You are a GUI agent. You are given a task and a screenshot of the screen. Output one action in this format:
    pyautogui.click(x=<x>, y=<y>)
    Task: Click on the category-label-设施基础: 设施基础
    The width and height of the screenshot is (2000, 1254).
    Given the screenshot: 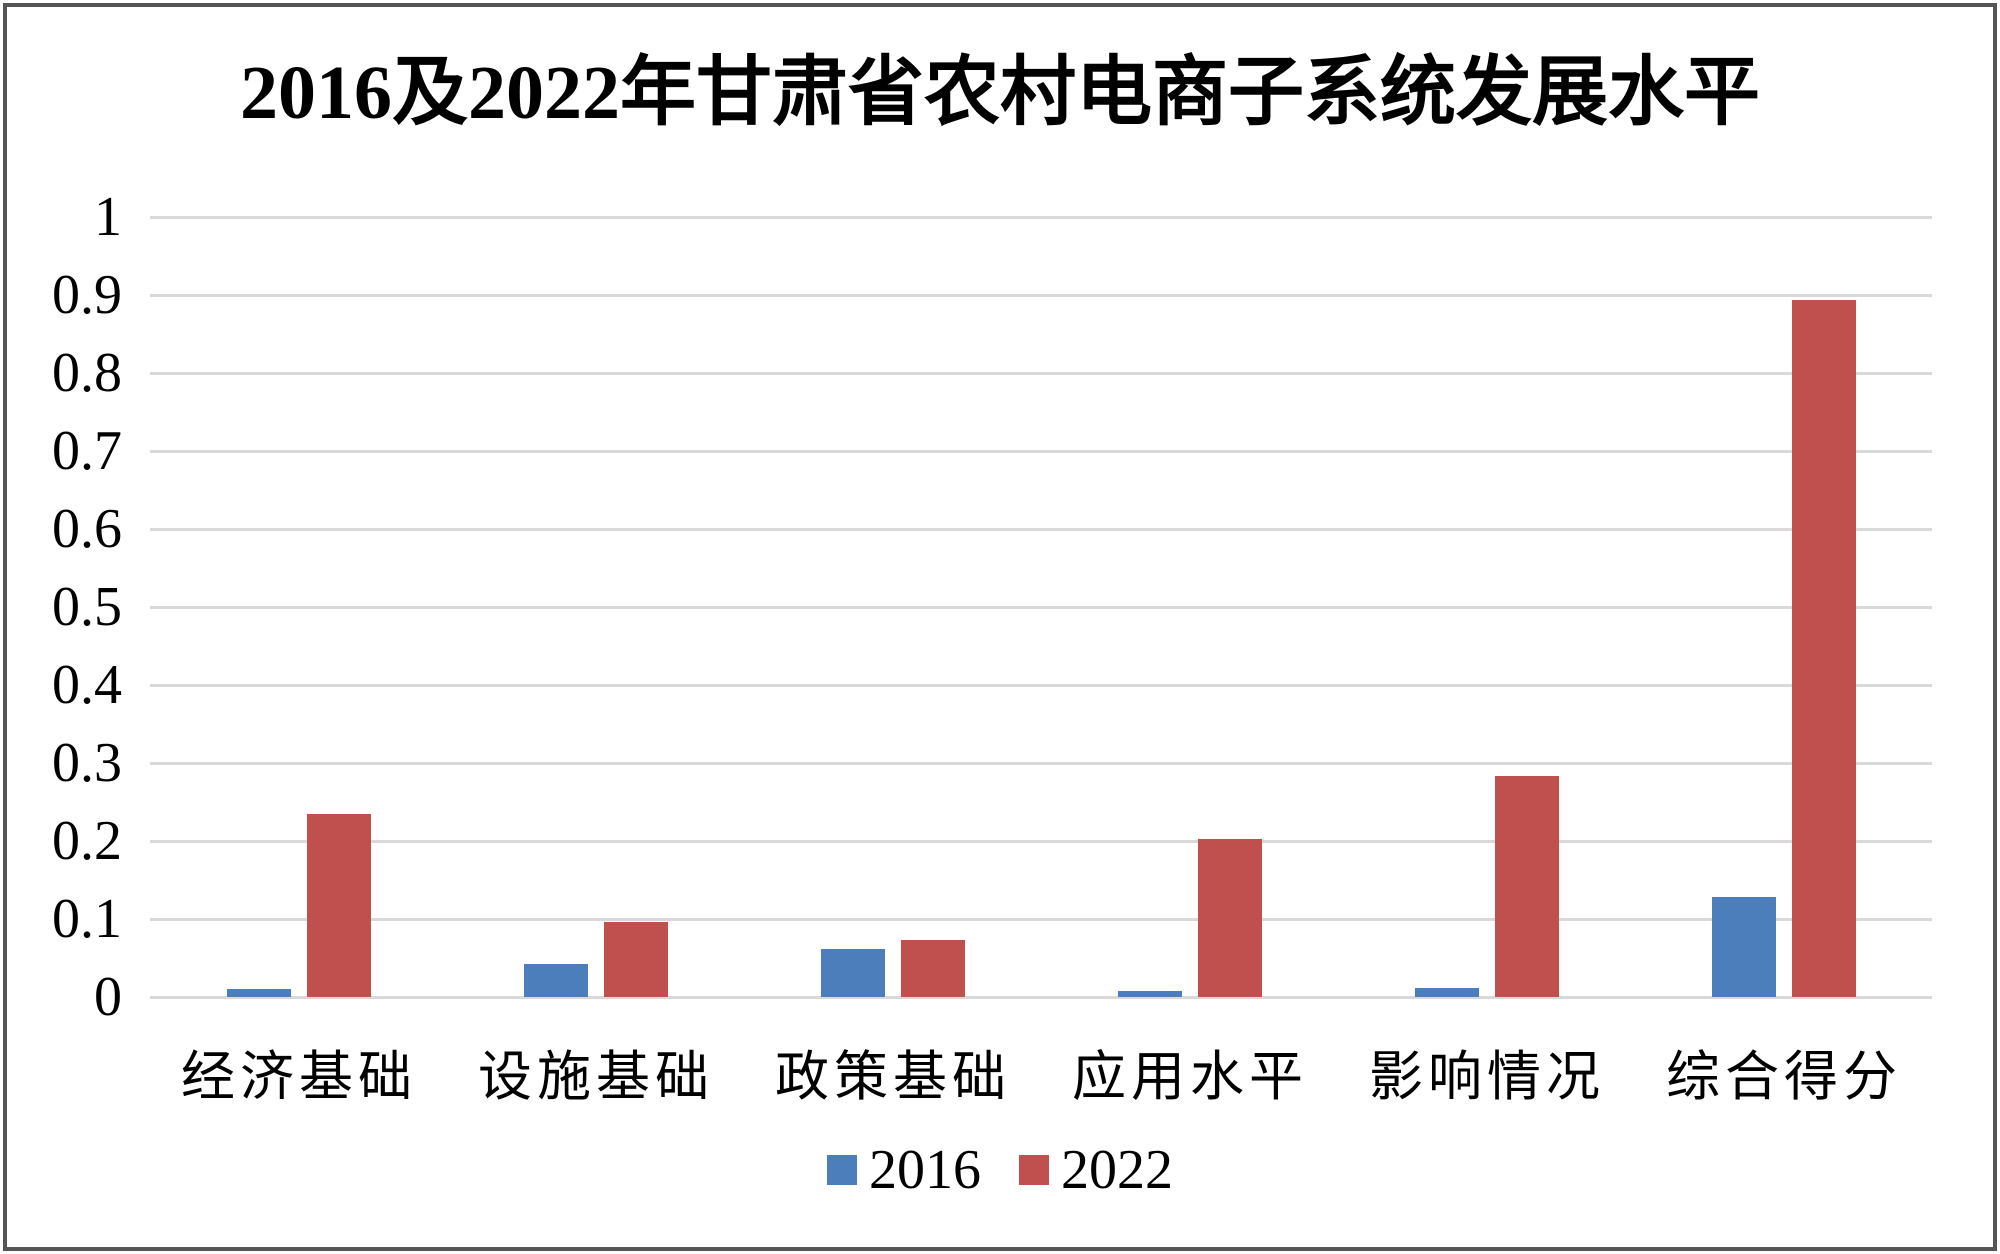 What is the action you would take?
    pyautogui.click(x=596, y=1077)
    